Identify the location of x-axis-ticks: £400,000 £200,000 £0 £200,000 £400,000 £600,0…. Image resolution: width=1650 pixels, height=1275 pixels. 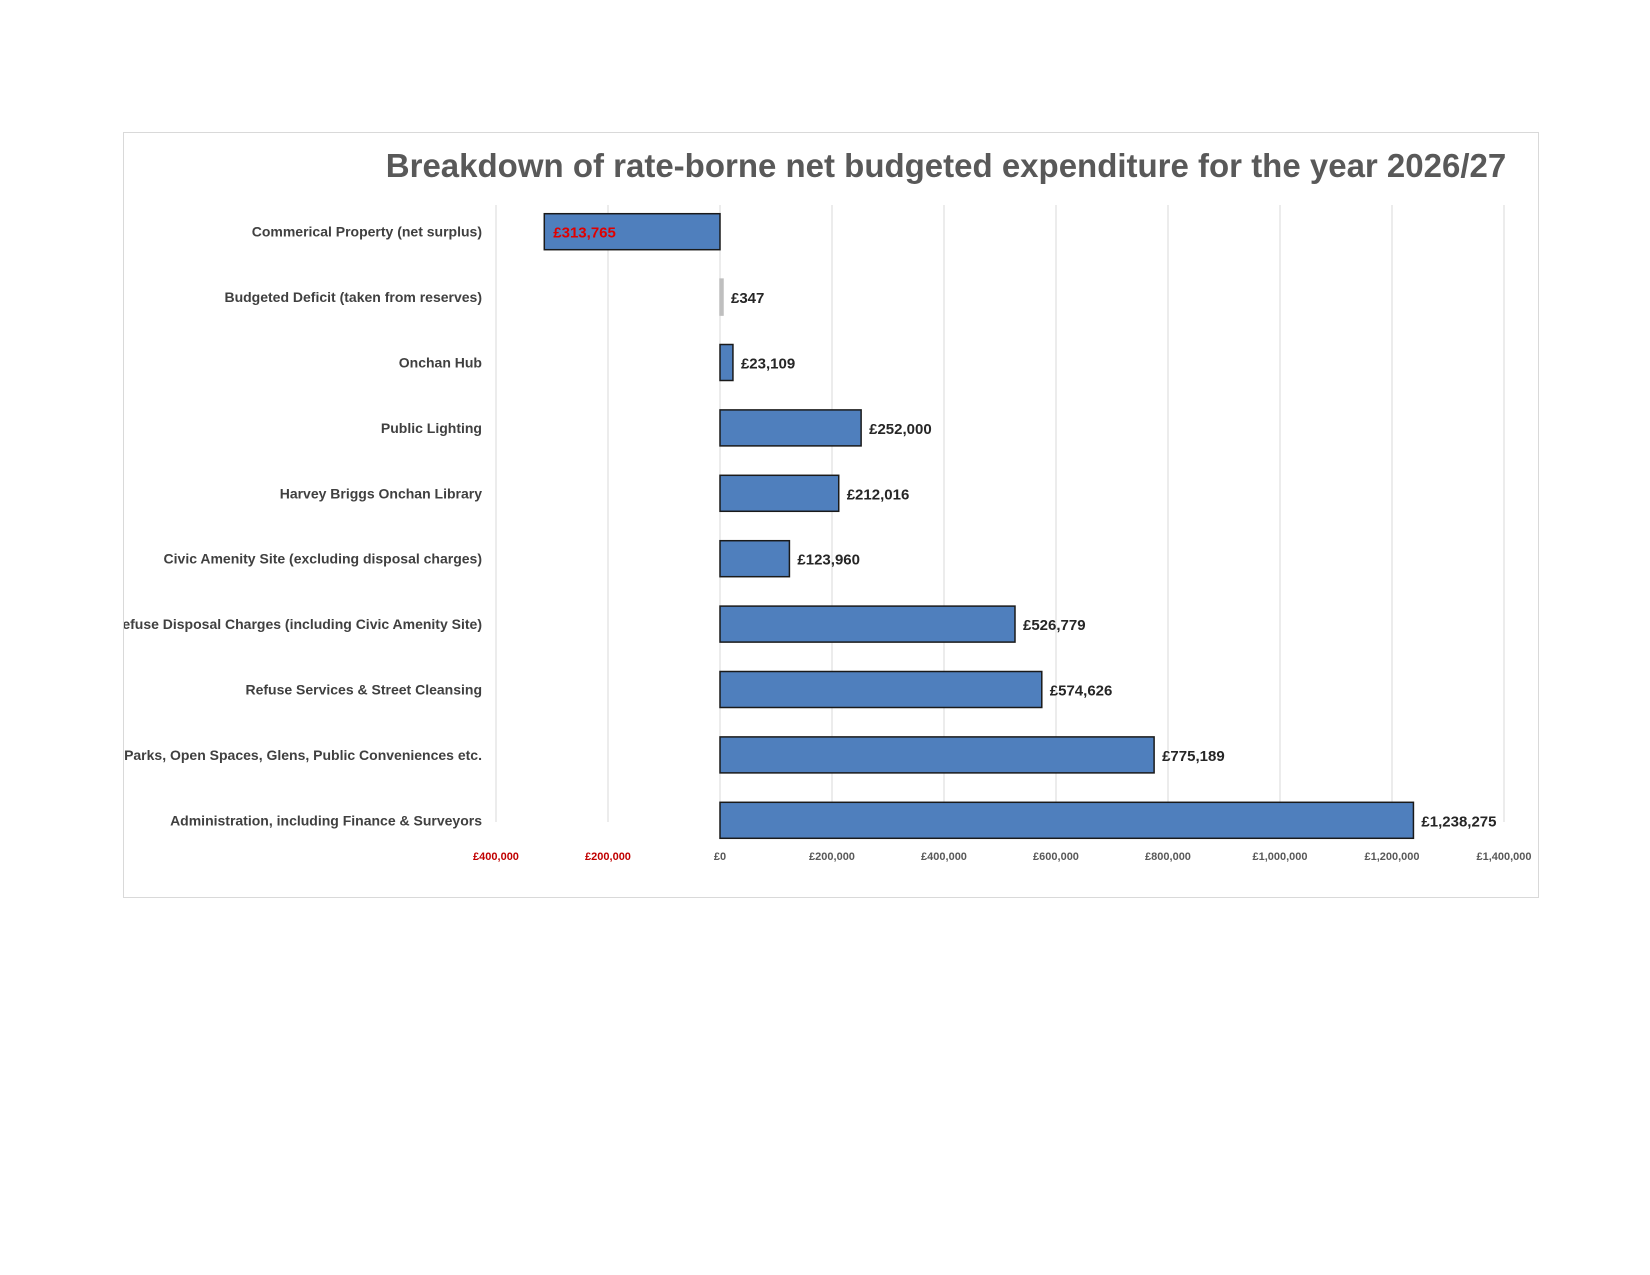
(1002, 857).